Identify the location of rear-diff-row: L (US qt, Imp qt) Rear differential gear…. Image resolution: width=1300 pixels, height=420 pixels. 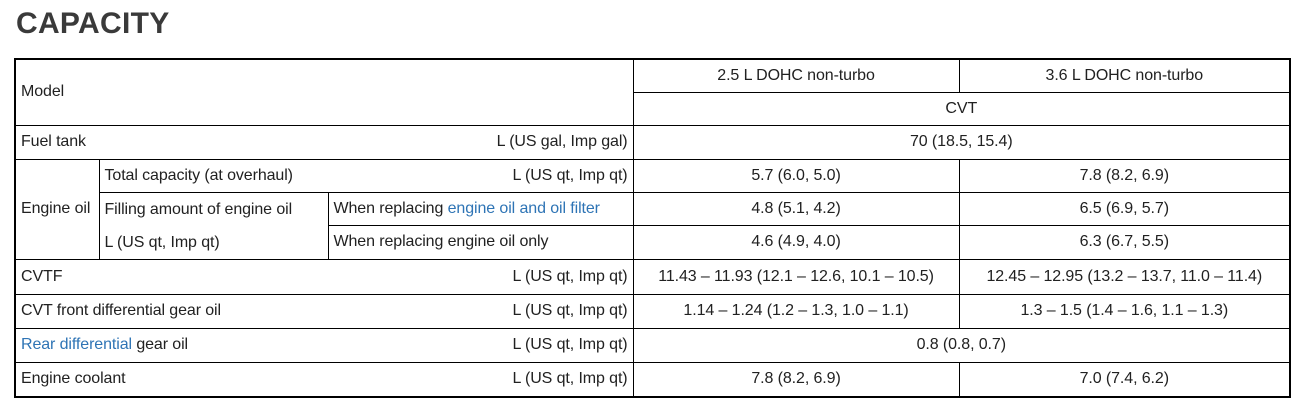
(652, 345).